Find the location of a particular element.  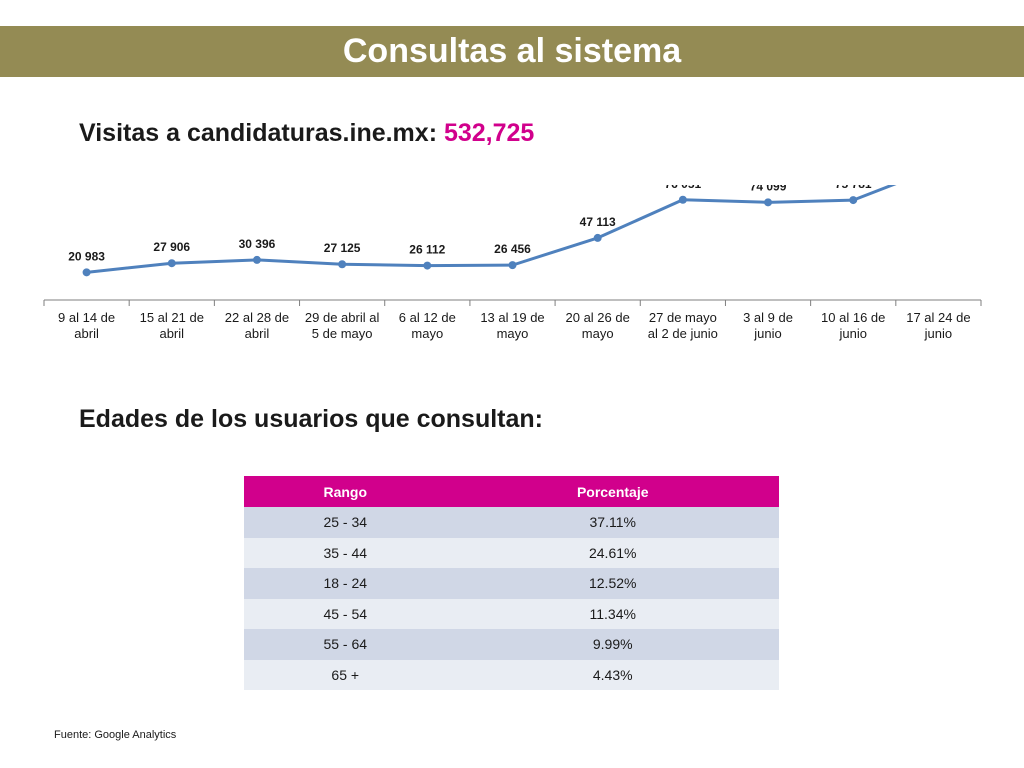

x-tick-label-line: 5 de mayo is located at coordinates (342, 333).